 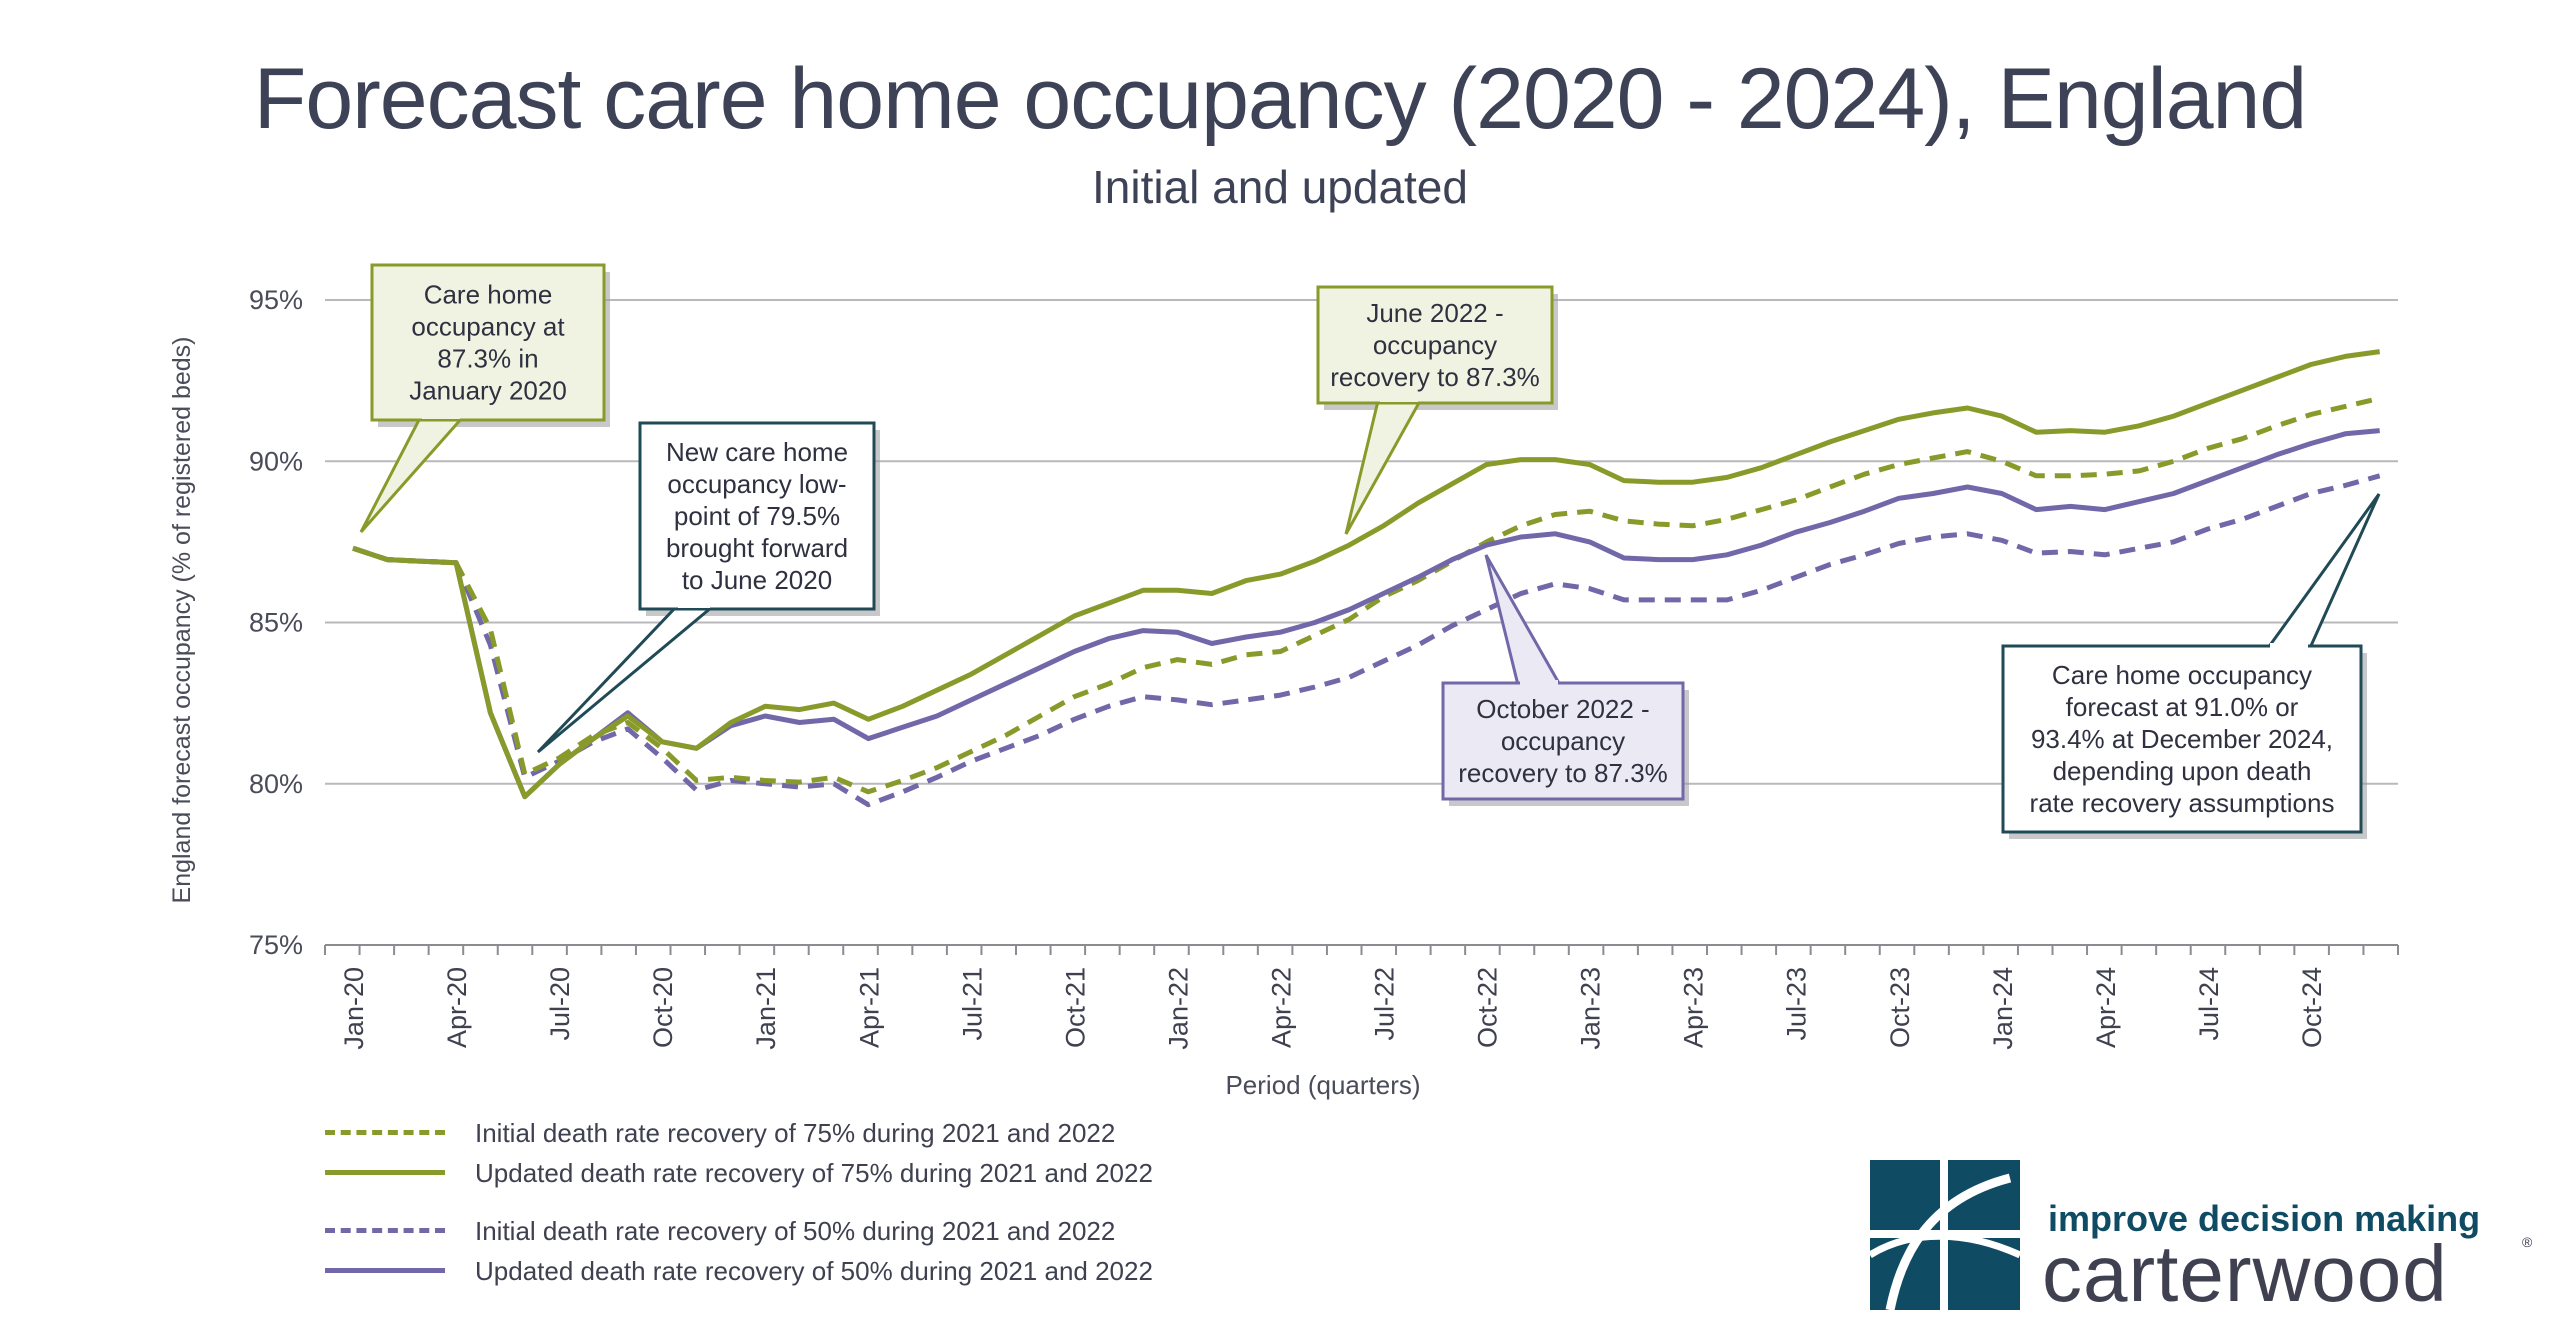 What do you see at coordinates (972, 1004) in the screenshot?
I see `x-tick-label: Jul-21` at bounding box center [972, 1004].